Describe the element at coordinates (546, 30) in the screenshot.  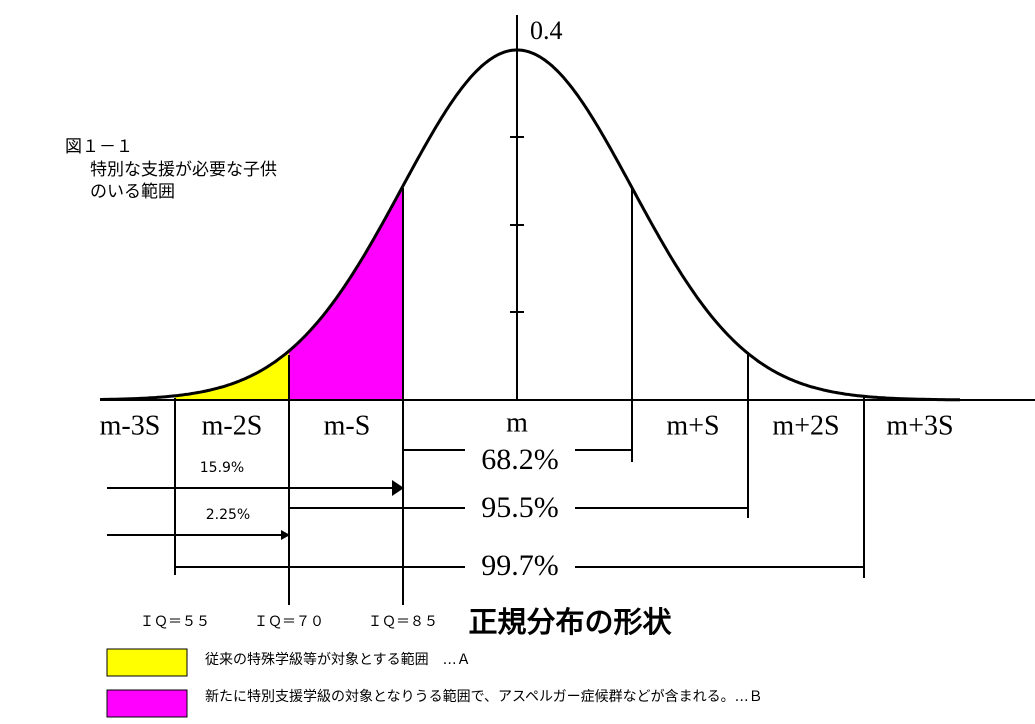
I see `peak-label: 0.4` at that location.